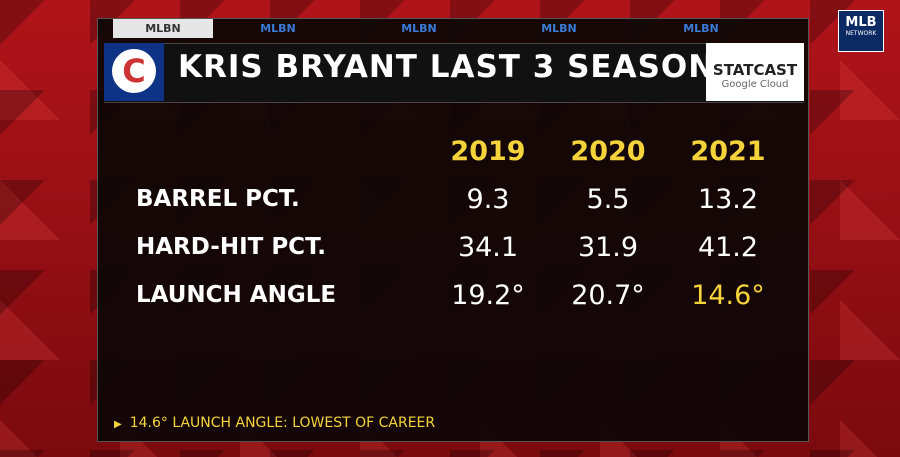  What do you see at coordinates (755, 84) in the screenshot?
I see `sponsor-sub: Google Cloud` at bounding box center [755, 84].